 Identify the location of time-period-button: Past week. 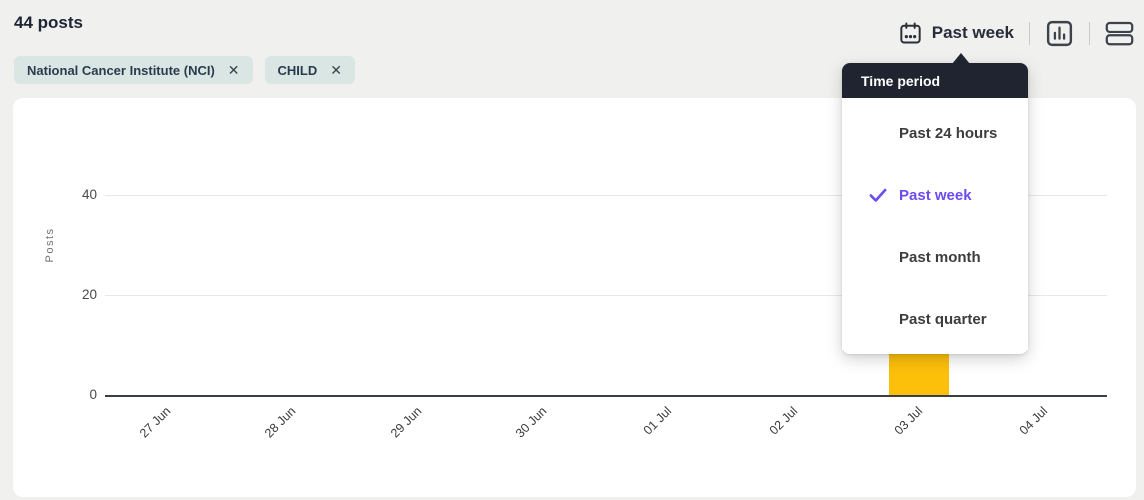
(956, 33).